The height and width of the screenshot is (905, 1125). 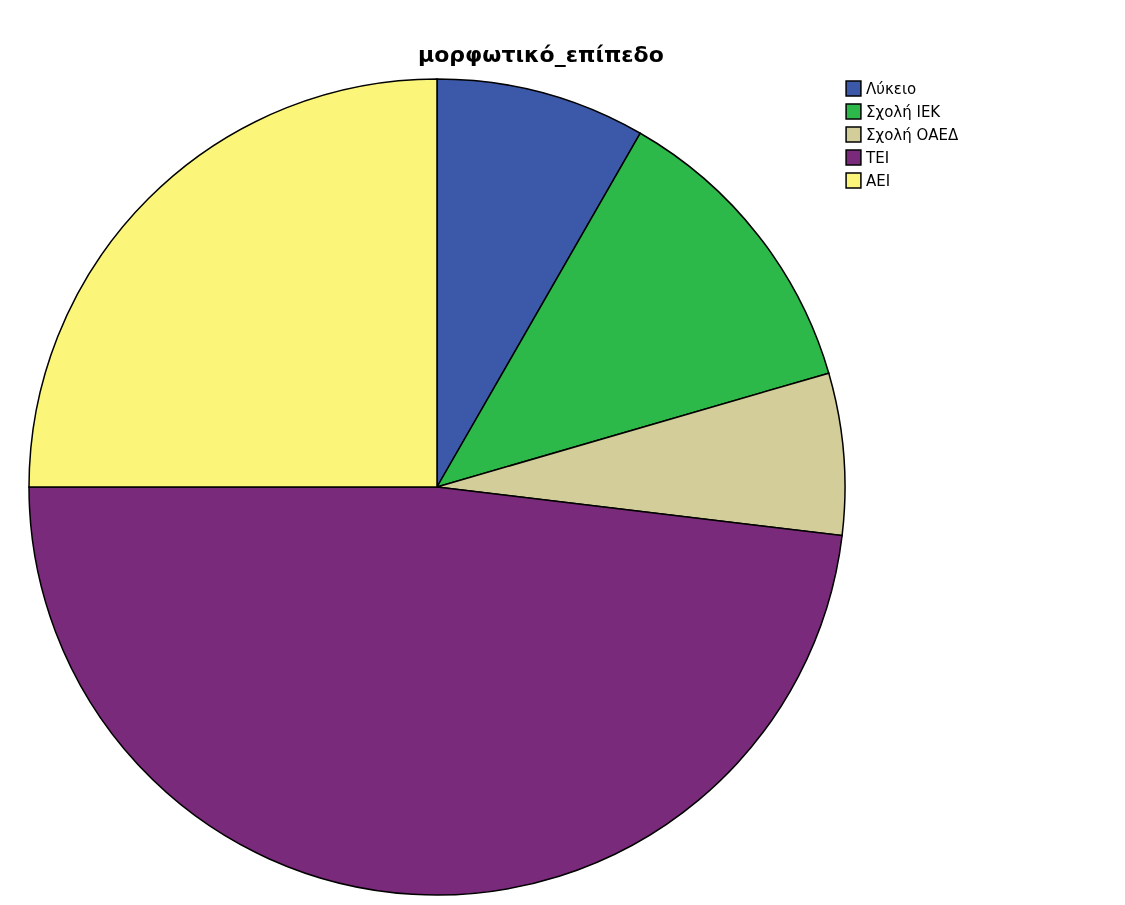 What do you see at coordinates (878, 180) in the screenshot?
I see `legend-label: ΑΕΙ` at bounding box center [878, 180].